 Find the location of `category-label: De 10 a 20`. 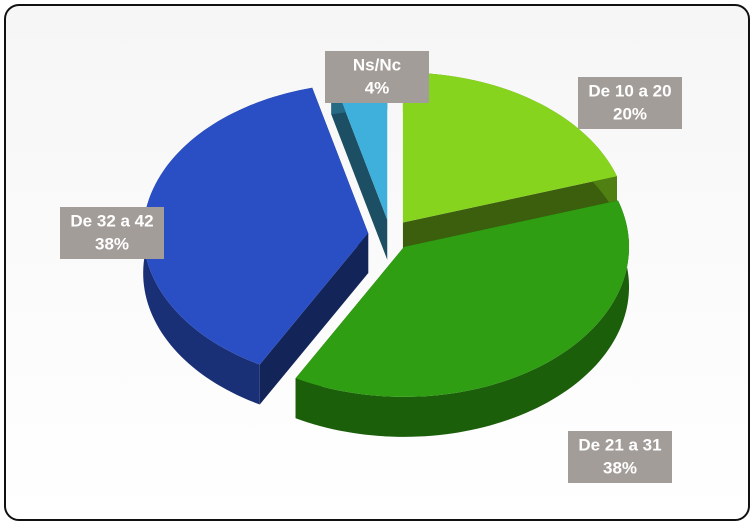

category-label: De 10 a 20 is located at coordinates (629, 90).